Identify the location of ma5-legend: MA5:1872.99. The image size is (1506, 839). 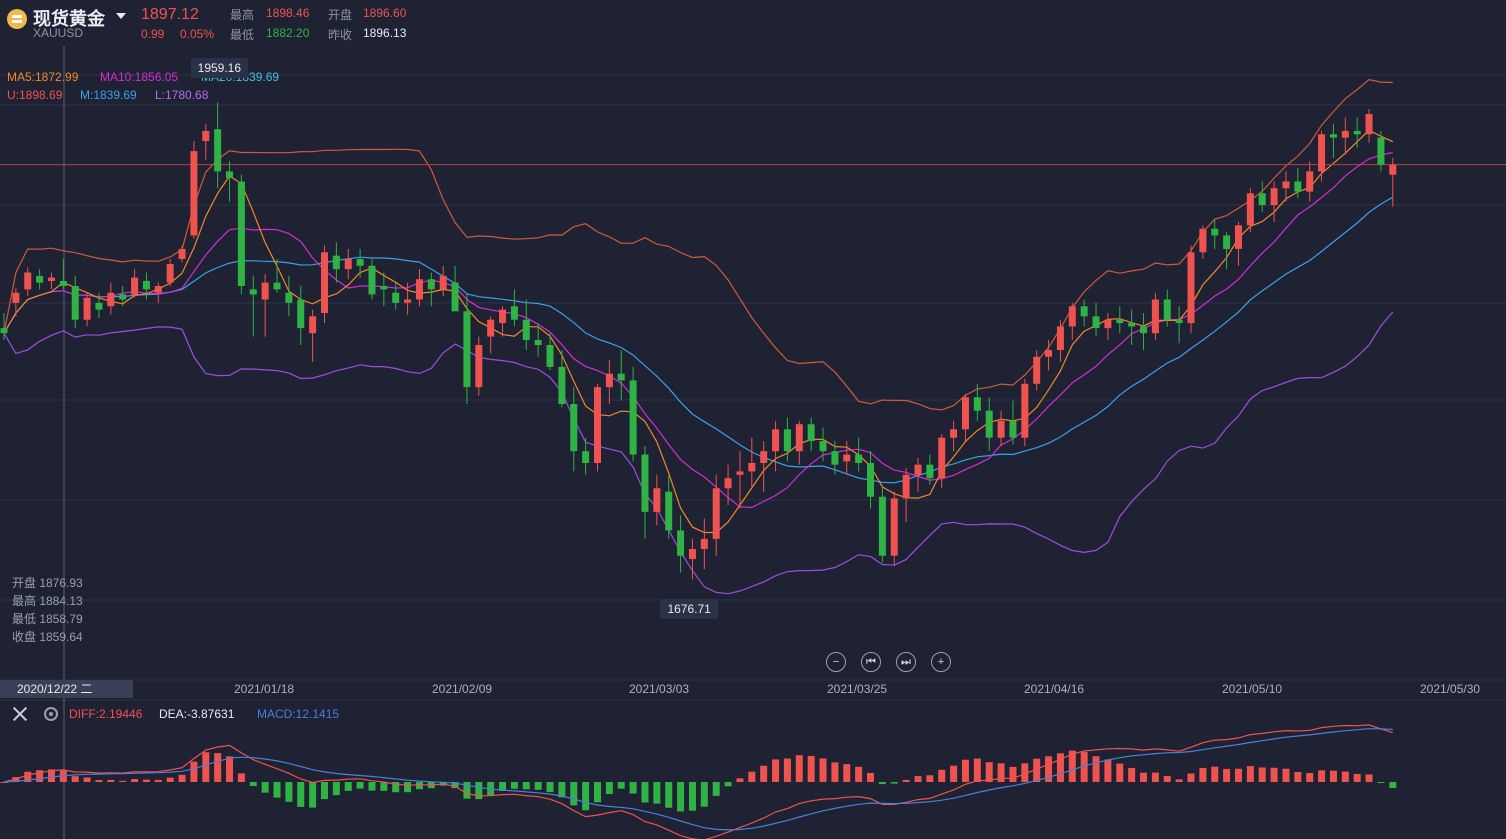
(43, 77).